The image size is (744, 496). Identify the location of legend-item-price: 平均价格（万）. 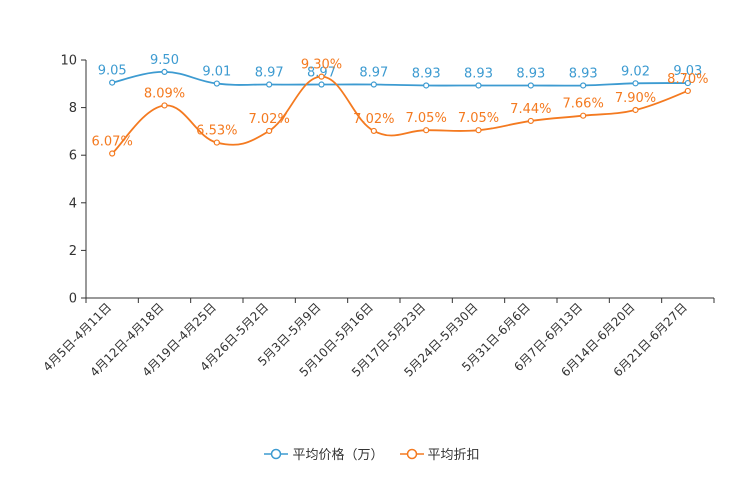
(324, 453).